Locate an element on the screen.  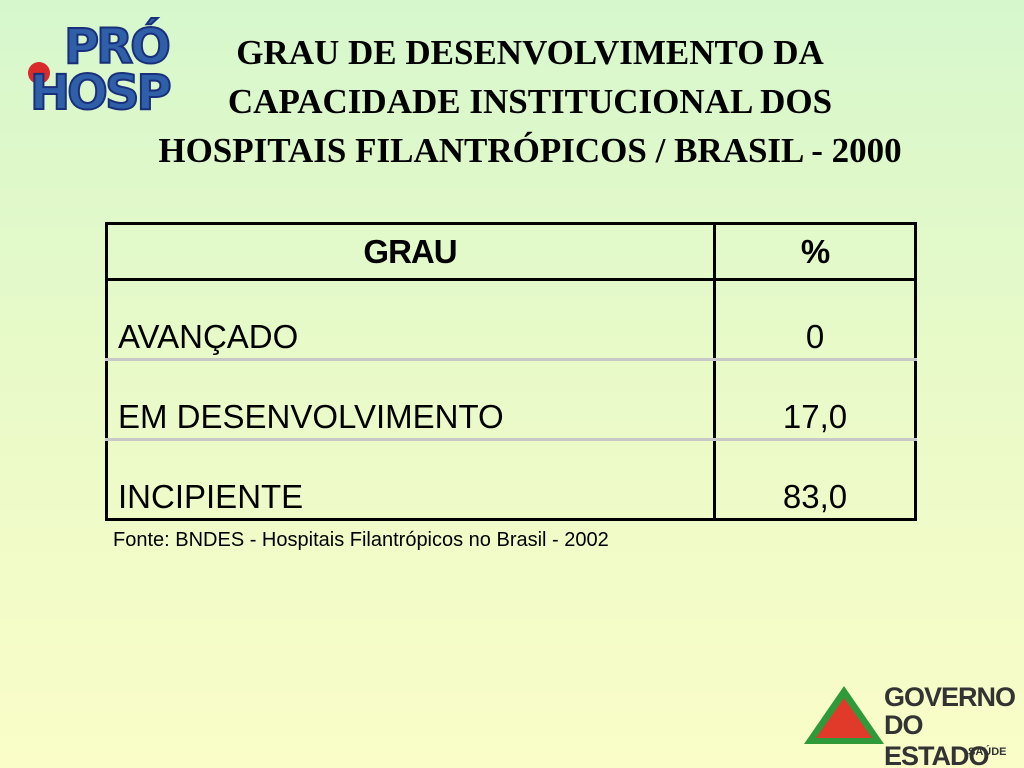
column-header: GRAU is located at coordinates (411, 252).